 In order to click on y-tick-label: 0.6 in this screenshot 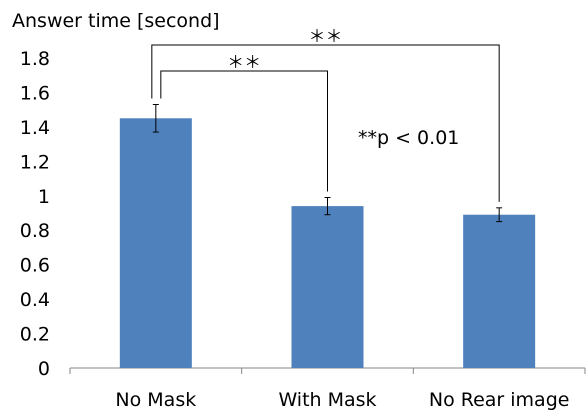, I will do `click(35, 266)`.